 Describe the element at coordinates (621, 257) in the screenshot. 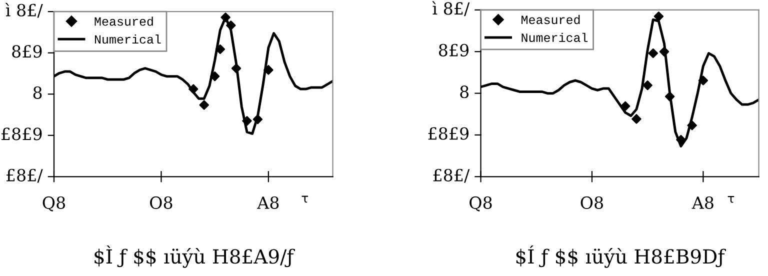

I see `text: $Í ƒ $$ ıüýù H8£B9Dƒ` at that location.